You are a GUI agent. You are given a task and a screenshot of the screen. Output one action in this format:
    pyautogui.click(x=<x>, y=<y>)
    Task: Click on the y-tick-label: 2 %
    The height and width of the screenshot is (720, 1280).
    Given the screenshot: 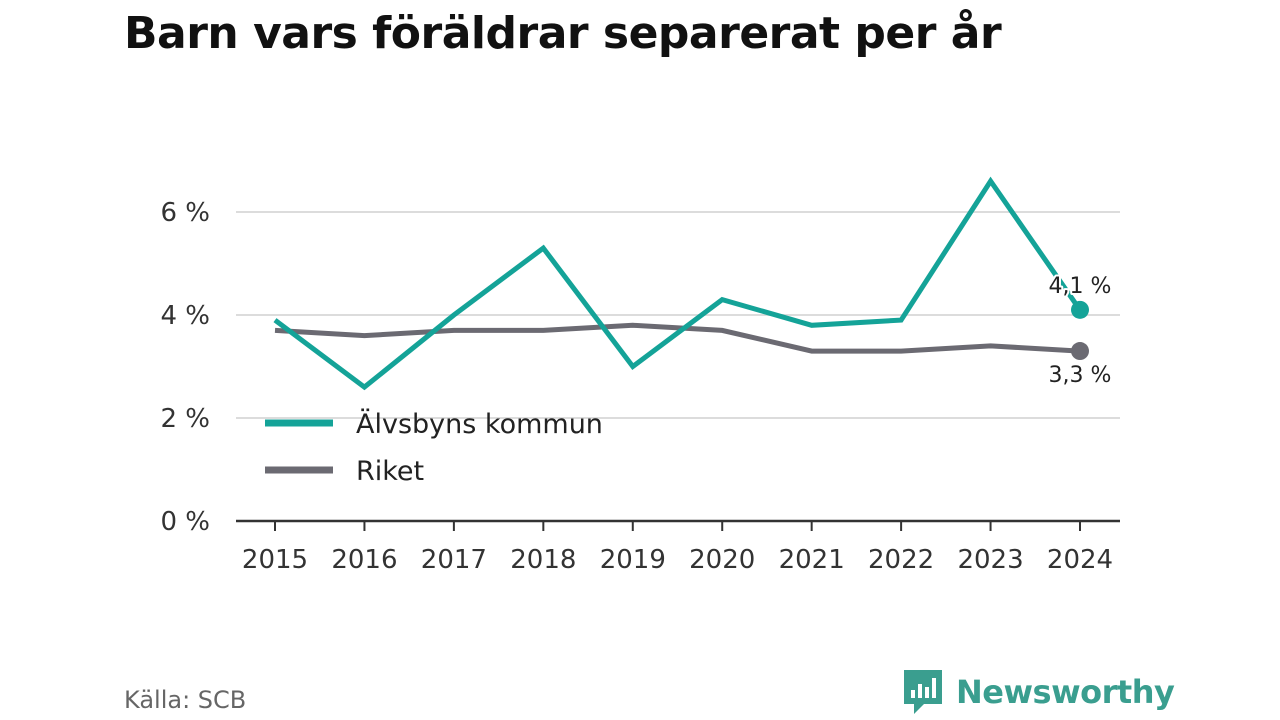 What is the action you would take?
    pyautogui.click(x=185, y=419)
    